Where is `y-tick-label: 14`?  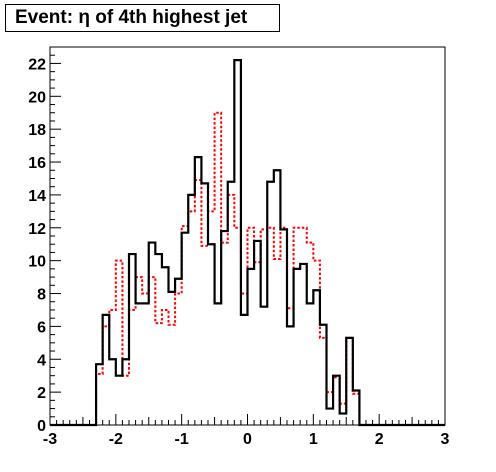 y-tick-label: 14 is located at coordinates (37, 196).